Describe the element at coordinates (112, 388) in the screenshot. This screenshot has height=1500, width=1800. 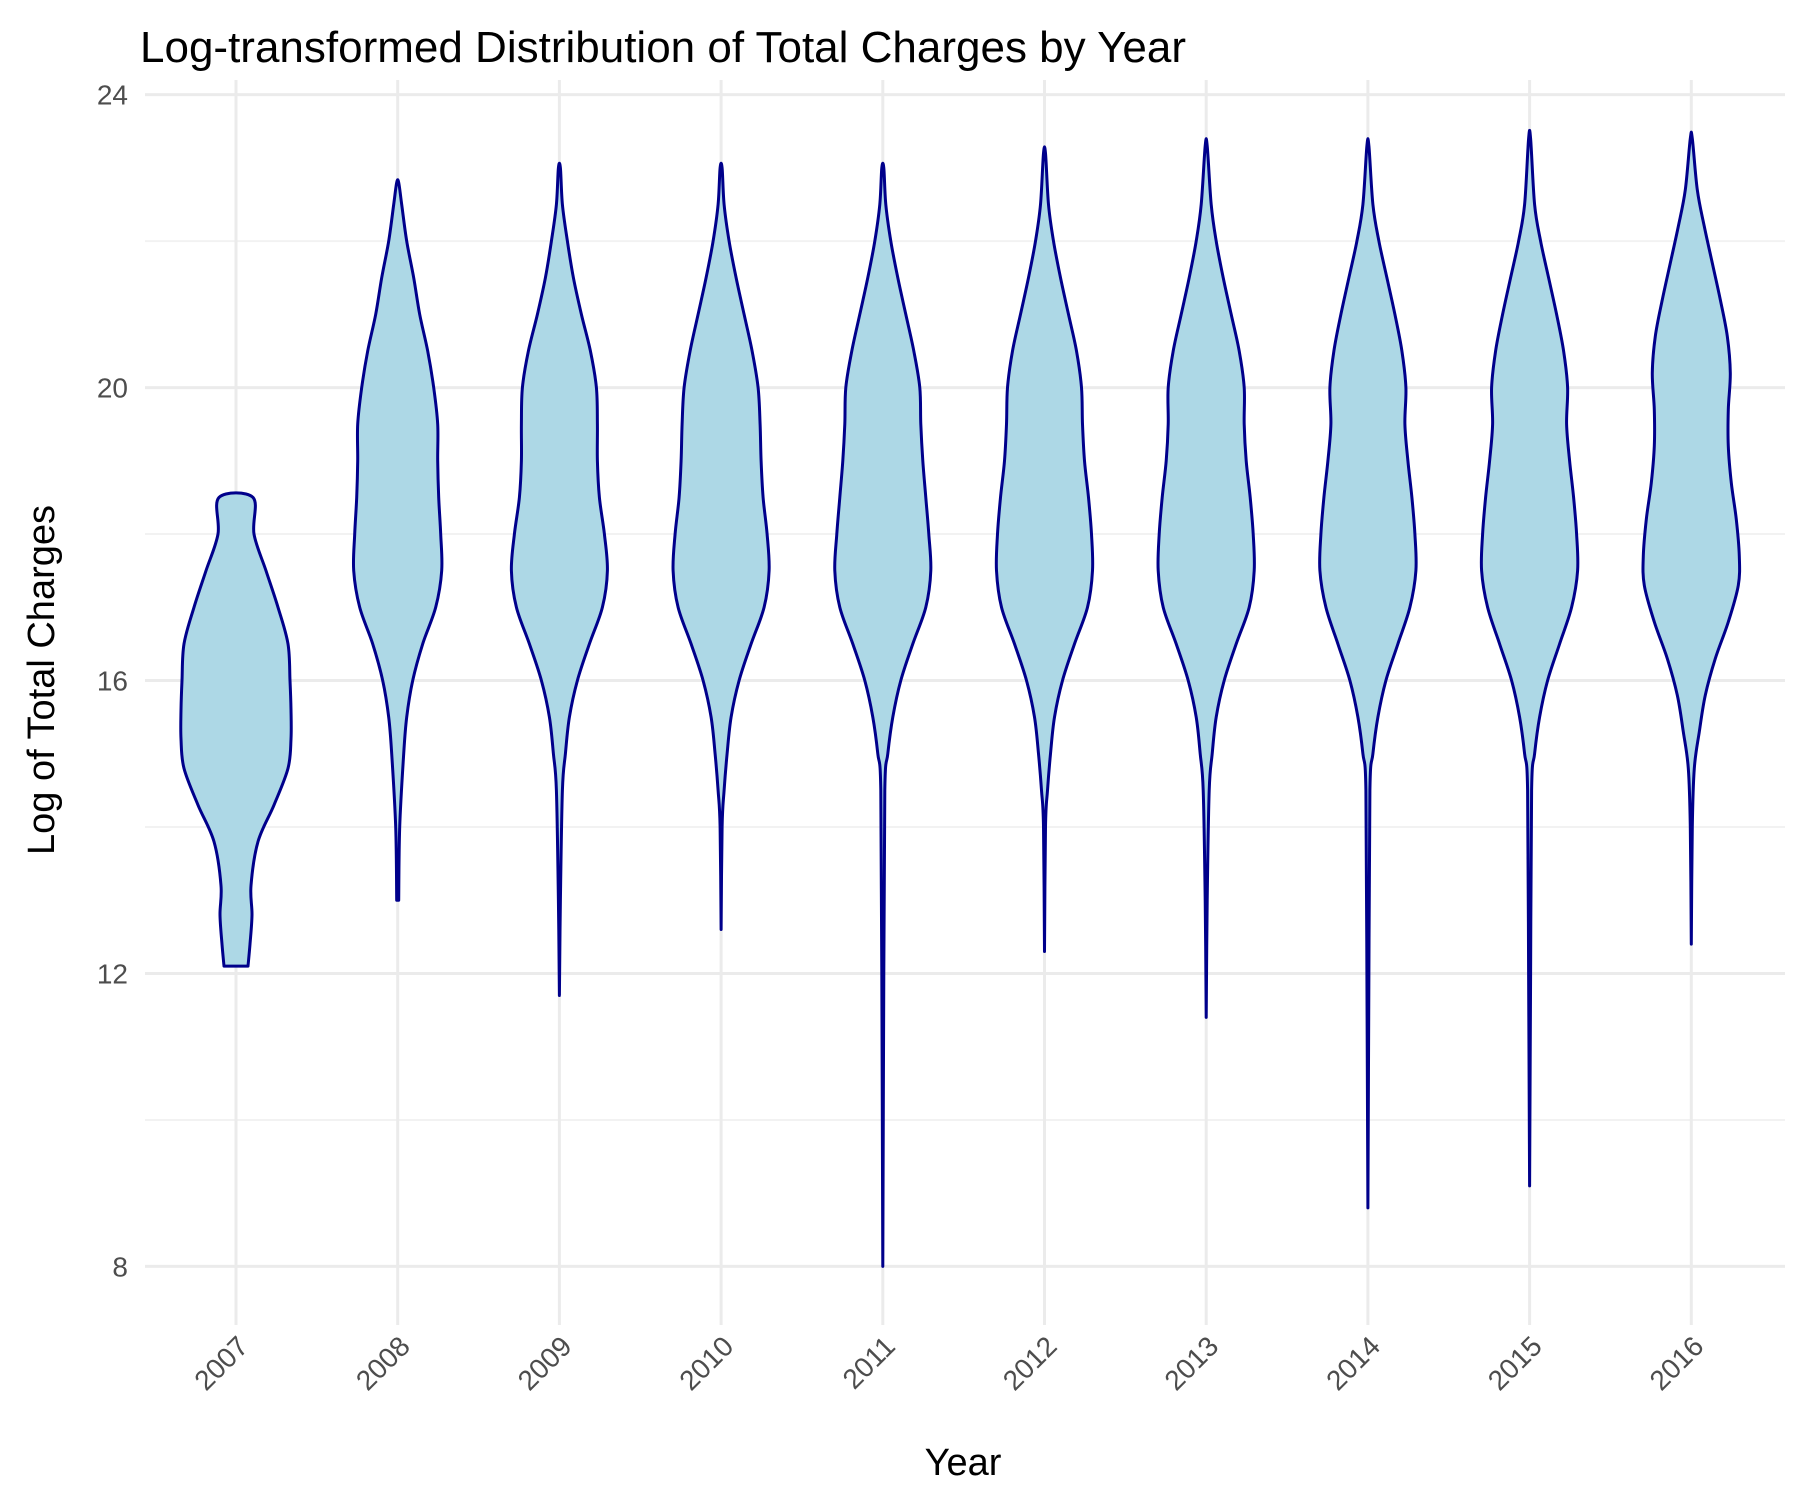
I see `y-tick-label: 20` at that location.